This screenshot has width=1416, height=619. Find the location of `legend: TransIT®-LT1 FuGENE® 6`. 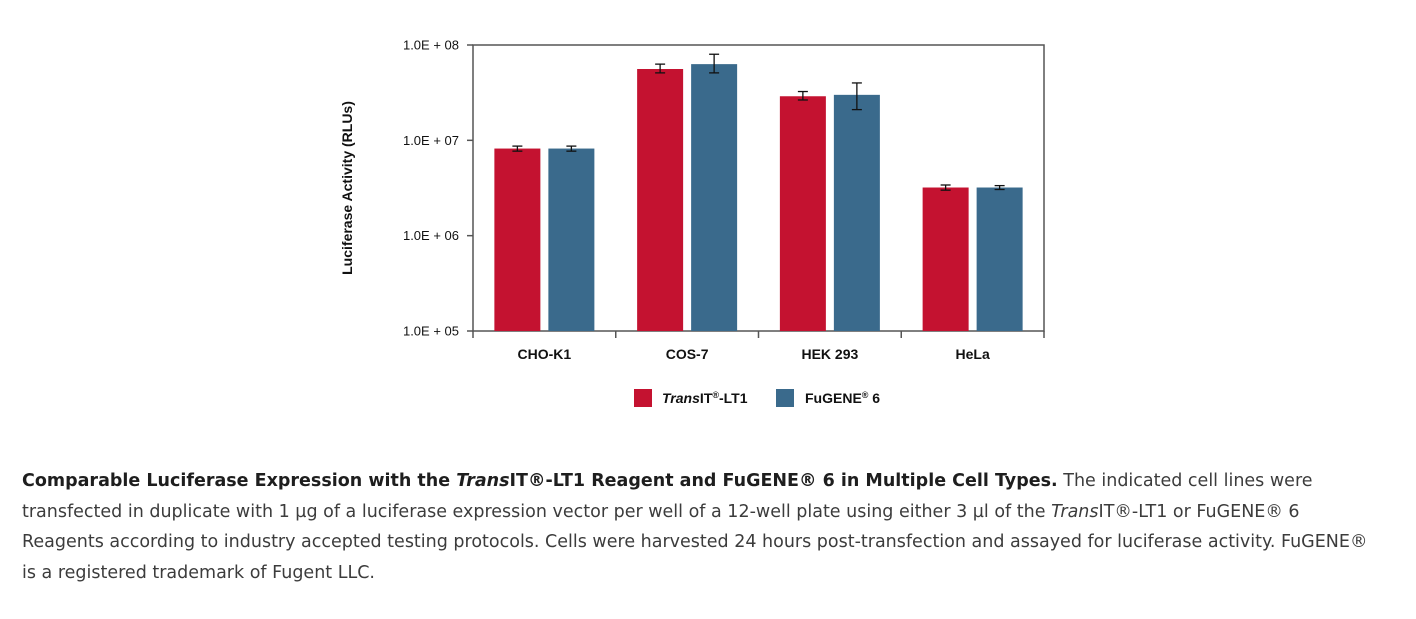

legend: TransIT®-LT1 FuGENE® 6 is located at coordinates (757, 398).